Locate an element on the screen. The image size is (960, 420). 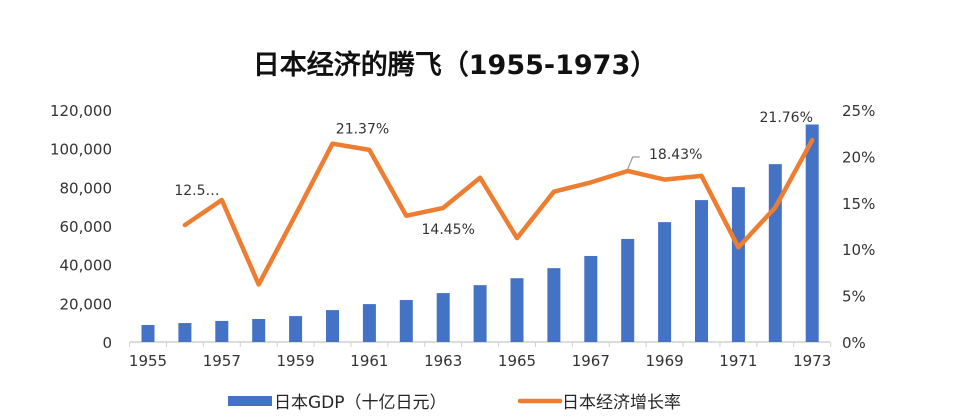
data-label: 18.43% is located at coordinates (675, 155).